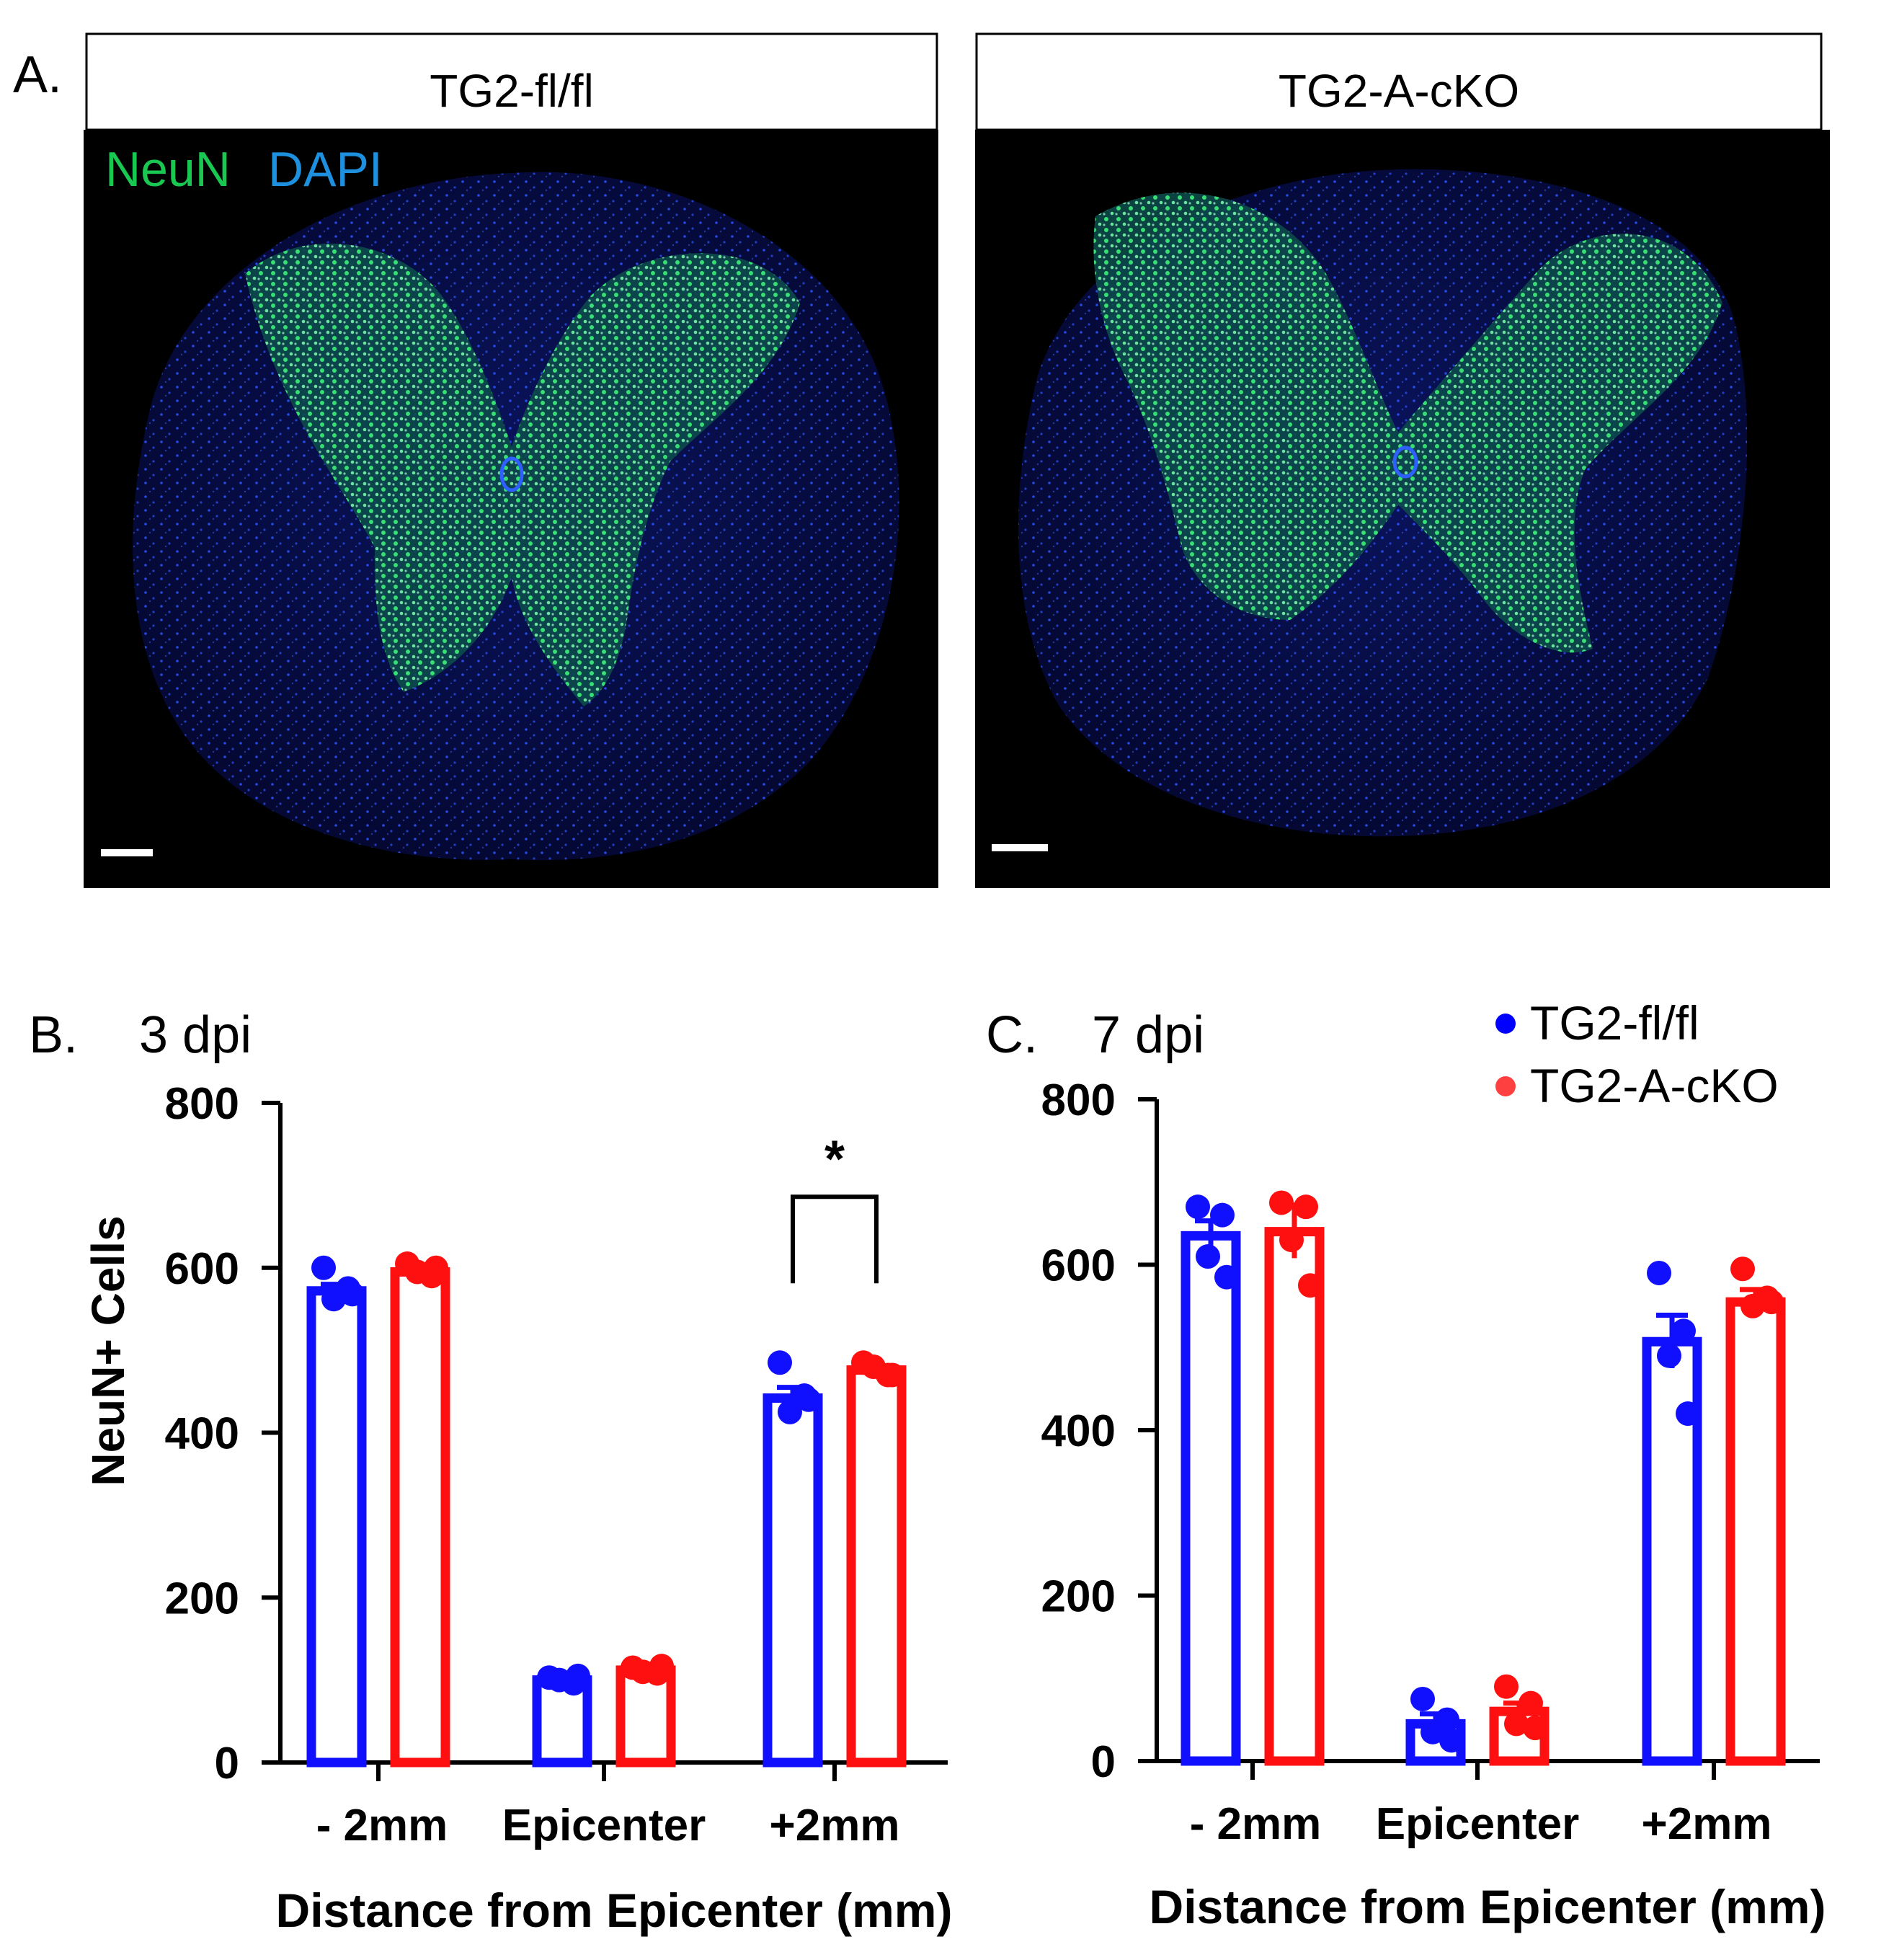 This screenshot has height=1960, width=1894. What do you see at coordinates (512, 91) in the screenshot?
I see `micrograph-header-label: TG2-fl/fl` at bounding box center [512, 91].